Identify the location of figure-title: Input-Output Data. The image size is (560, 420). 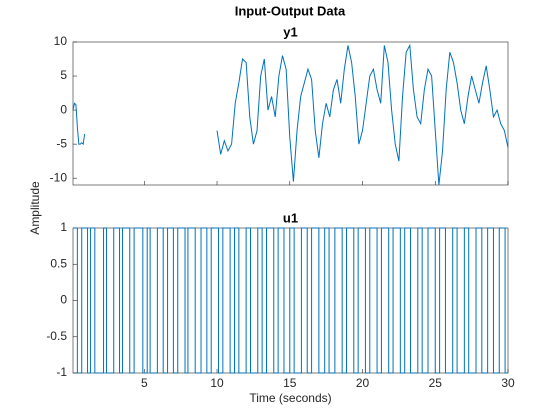
(290, 10).